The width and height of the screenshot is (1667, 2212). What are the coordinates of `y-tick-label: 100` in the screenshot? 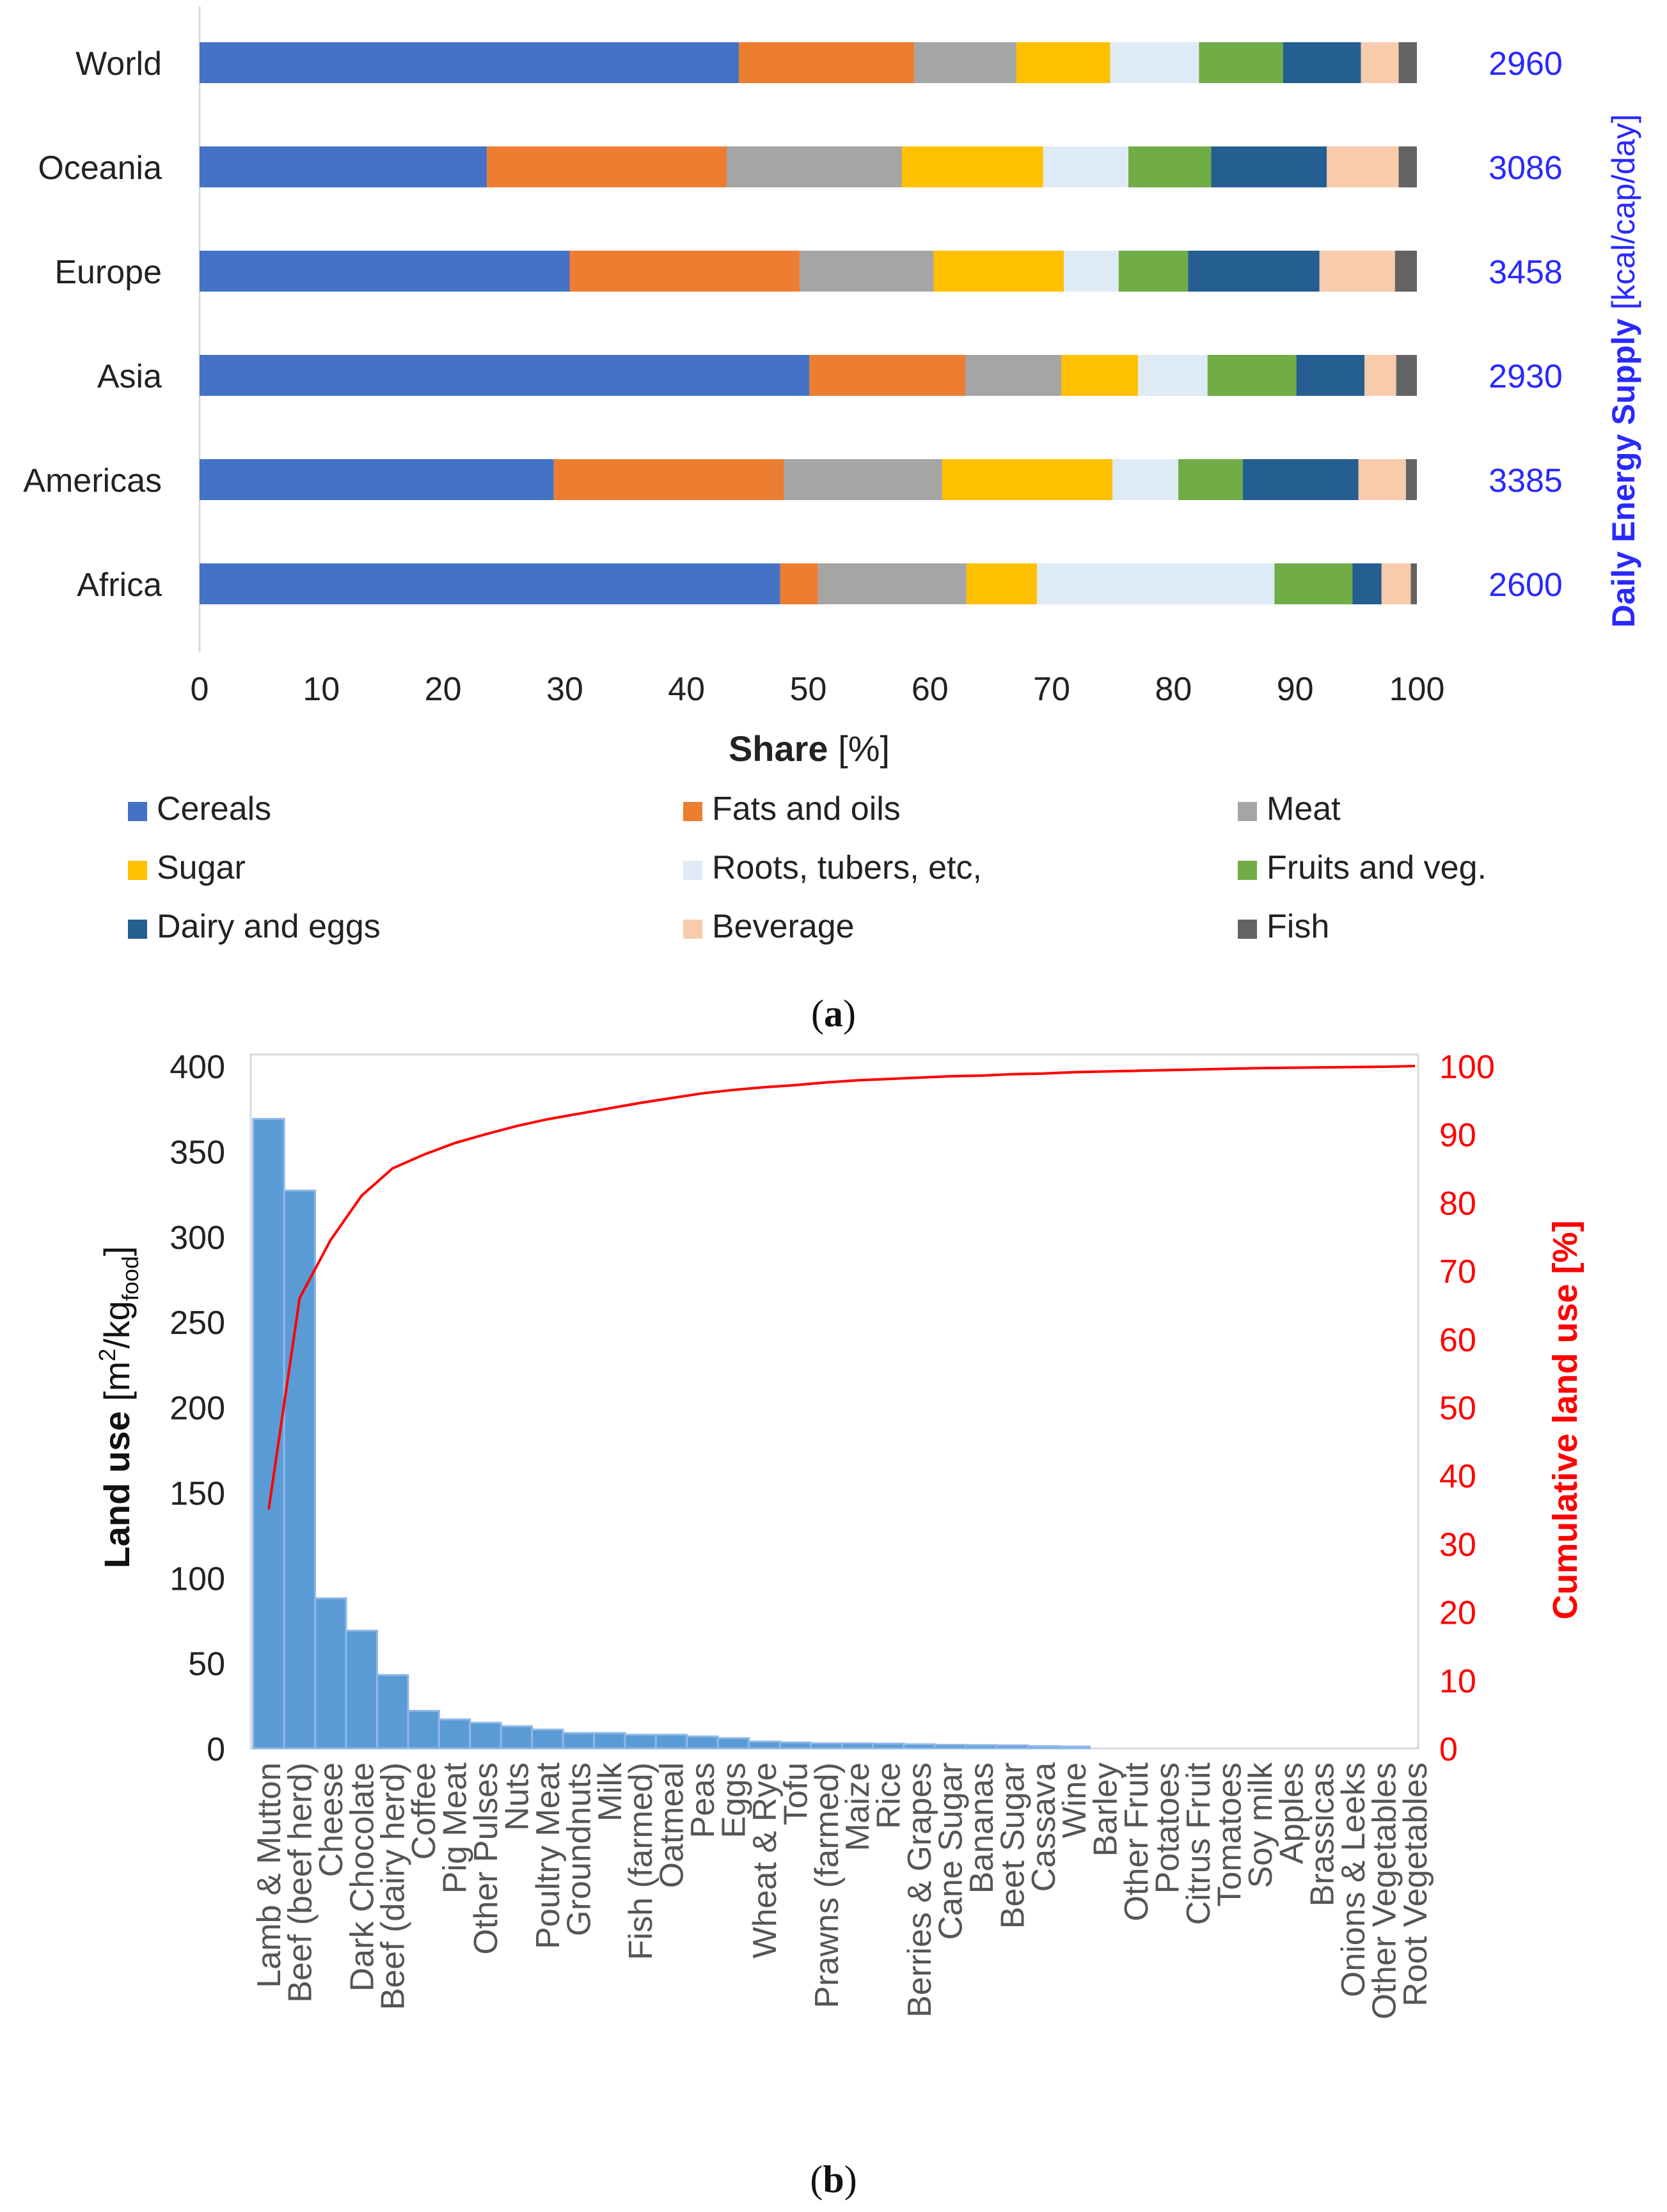 It's located at (198, 1579).